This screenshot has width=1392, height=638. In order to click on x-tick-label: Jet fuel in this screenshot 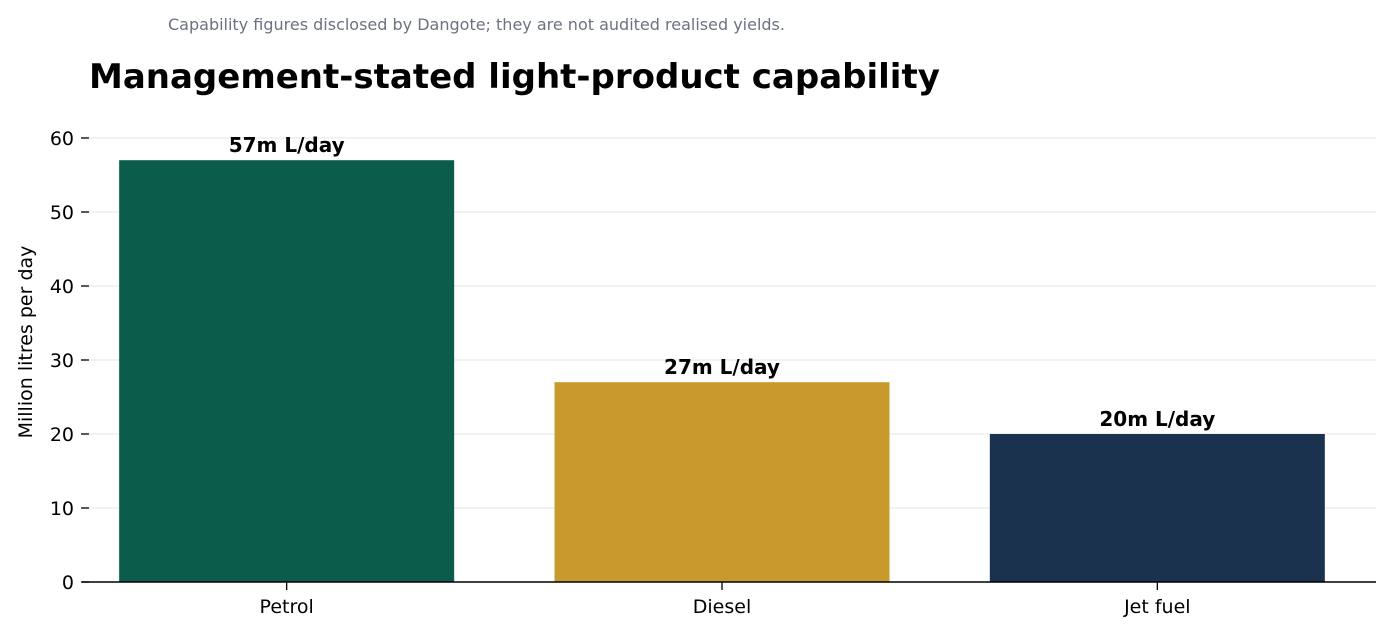, I will do `click(1156, 607)`.